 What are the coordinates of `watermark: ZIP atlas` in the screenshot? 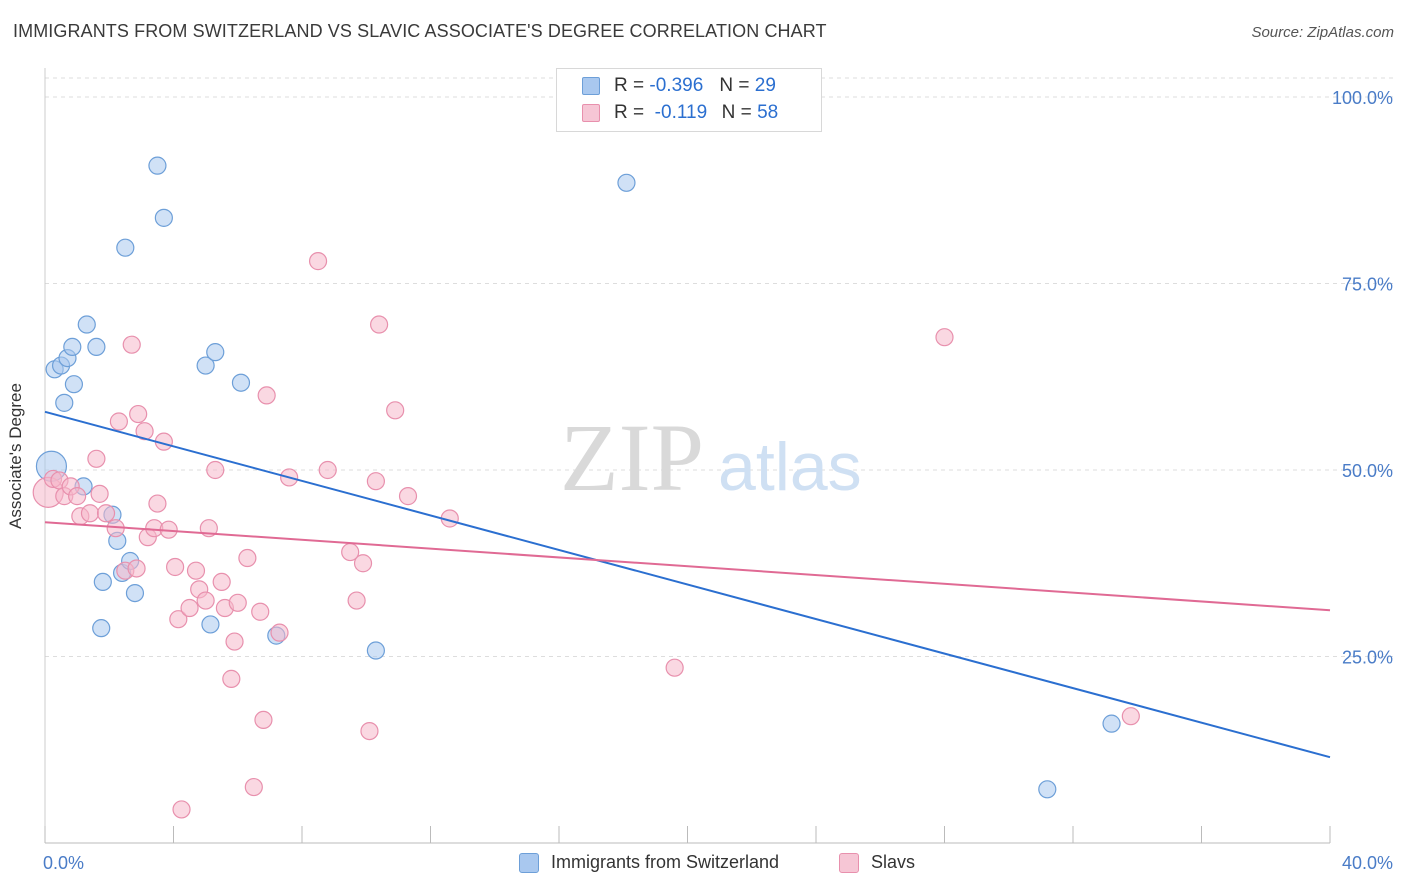 It's located at (711, 457).